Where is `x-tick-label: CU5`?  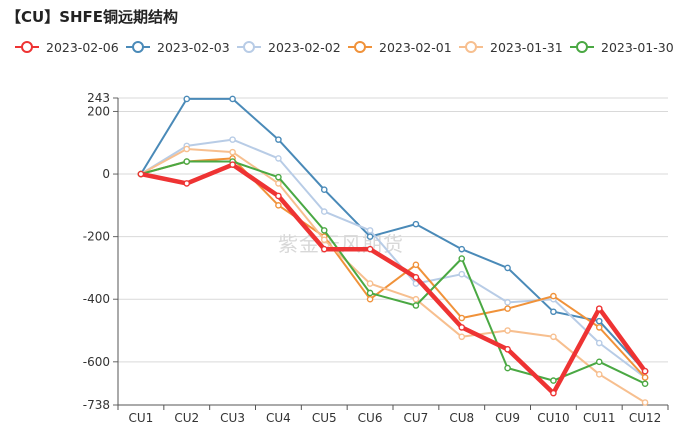
x-tick-label: CU5 is located at coordinates (324, 418).